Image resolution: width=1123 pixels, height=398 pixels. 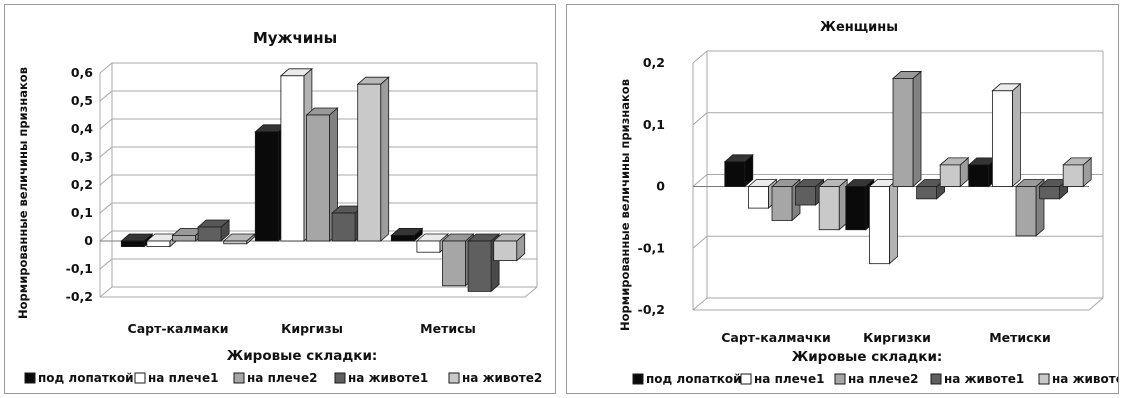 What do you see at coordinates (883, 379) in the screenshot?
I see `legend-label: на плече2` at bounding box center [883, 379].